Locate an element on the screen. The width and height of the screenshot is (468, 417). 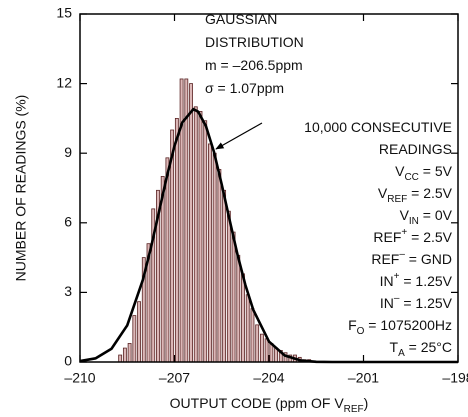
y-tick-label: 6 is located at coordinates (68, 222).